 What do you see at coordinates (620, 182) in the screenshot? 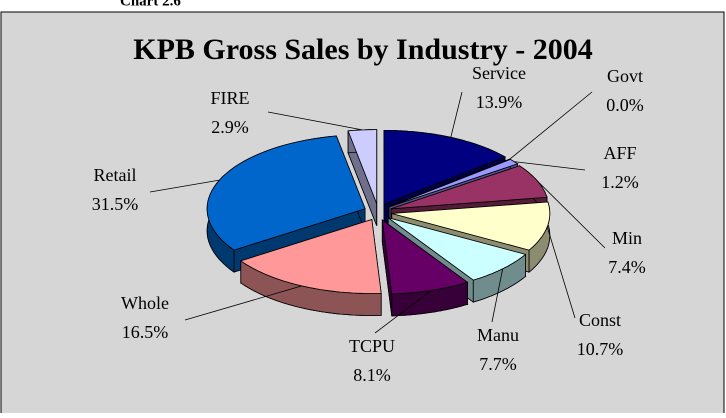
I see `value-label: 1.2%` at bounding box center [620, 182].